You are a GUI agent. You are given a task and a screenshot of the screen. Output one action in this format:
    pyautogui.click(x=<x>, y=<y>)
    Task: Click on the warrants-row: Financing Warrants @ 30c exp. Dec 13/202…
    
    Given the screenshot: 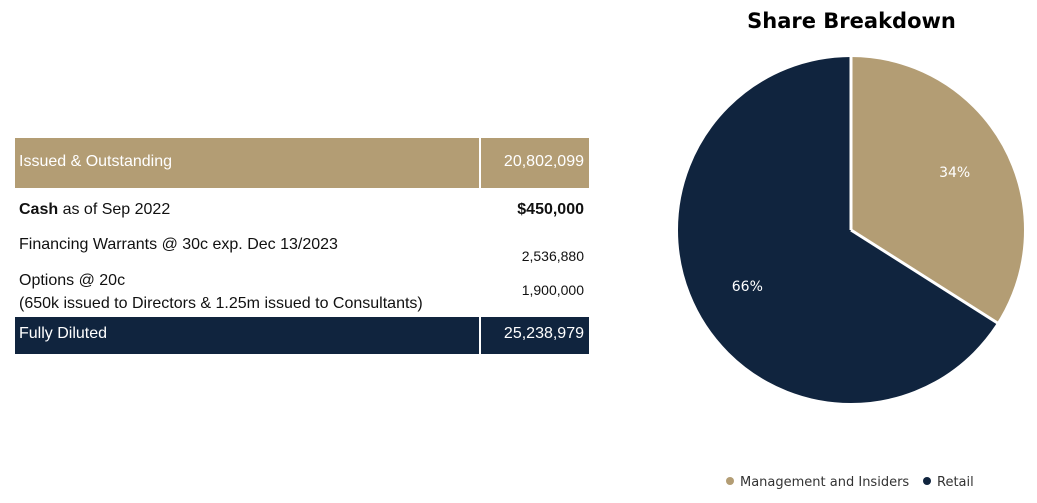 What is the action you would take?
    pyautogui.click(x=302, y=252)
    